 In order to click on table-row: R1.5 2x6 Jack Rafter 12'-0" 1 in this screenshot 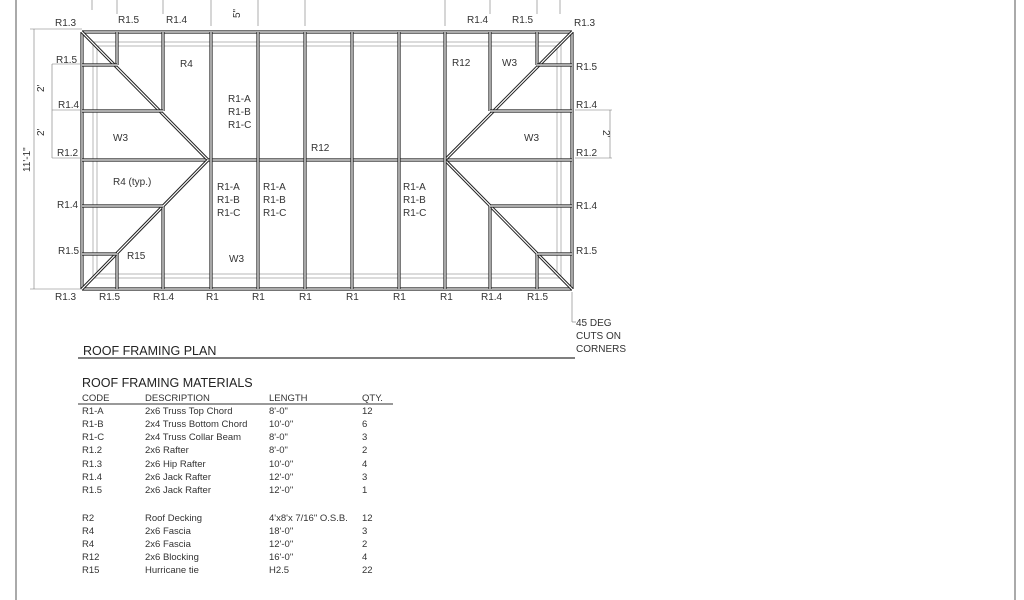, I will do `click(224, 490)`.